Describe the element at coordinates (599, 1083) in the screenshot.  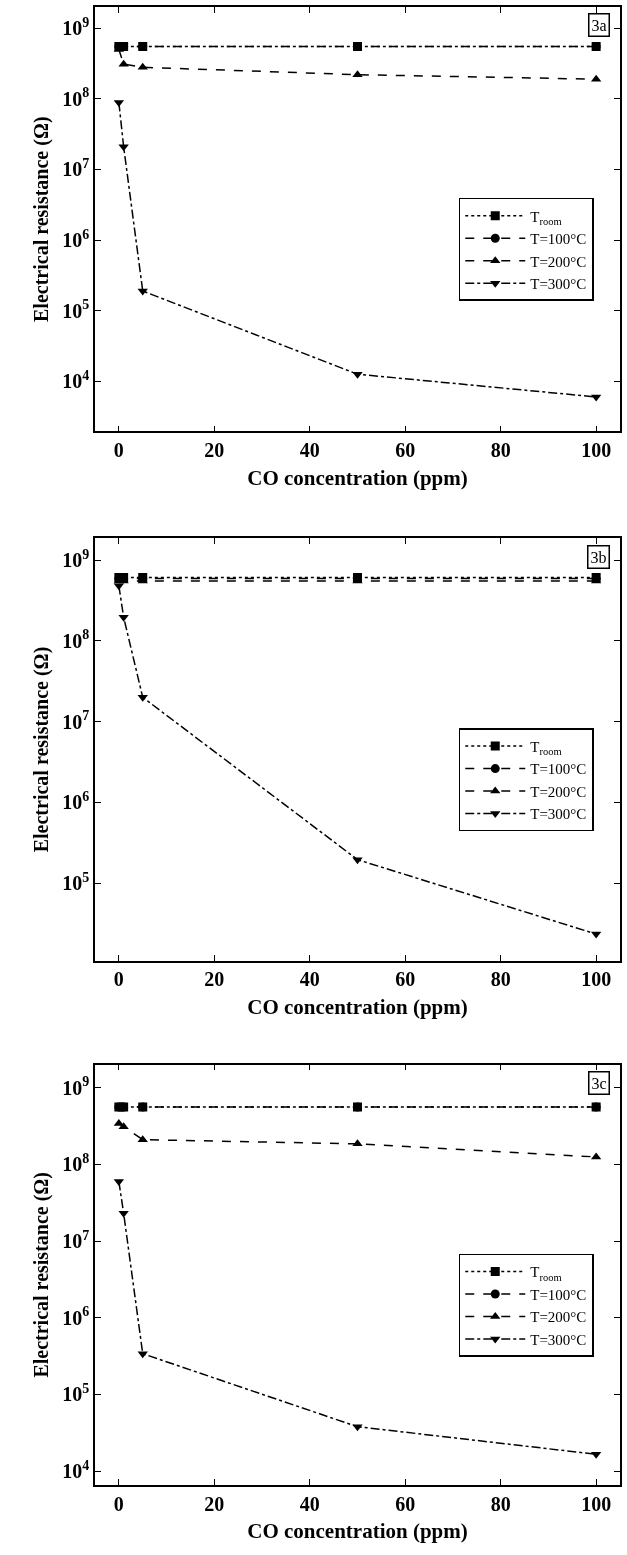
I see `annotation: 3c` at that location.